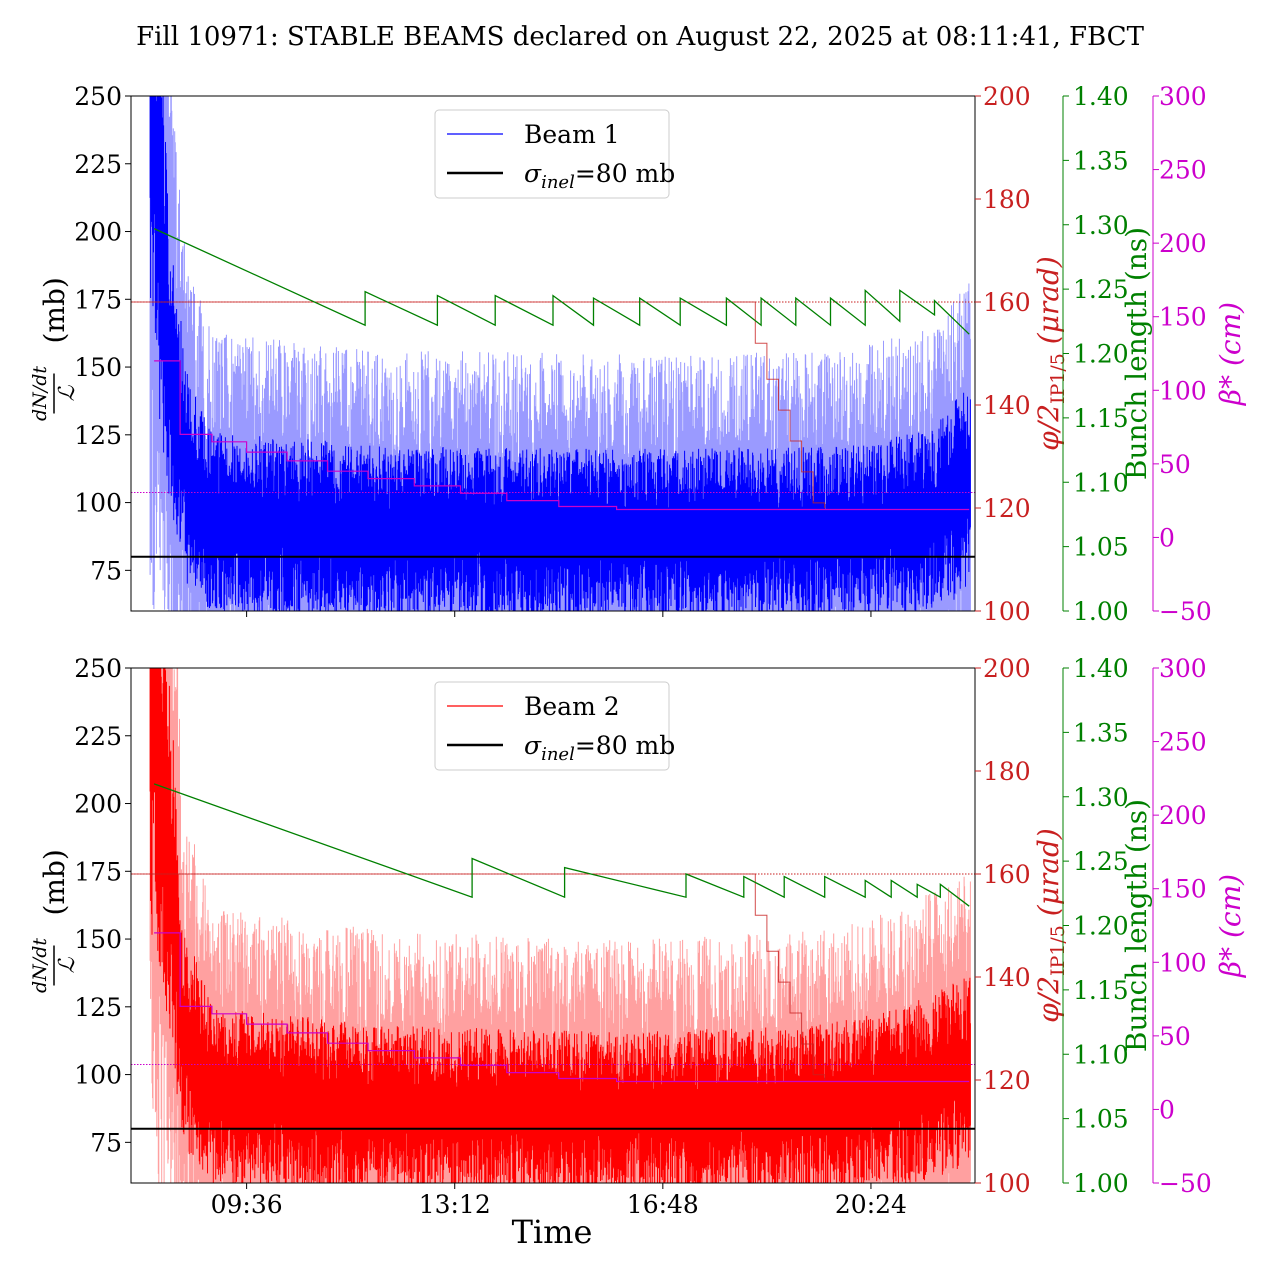  I want to click on x-axis-label: Time, so click(552, 1232).